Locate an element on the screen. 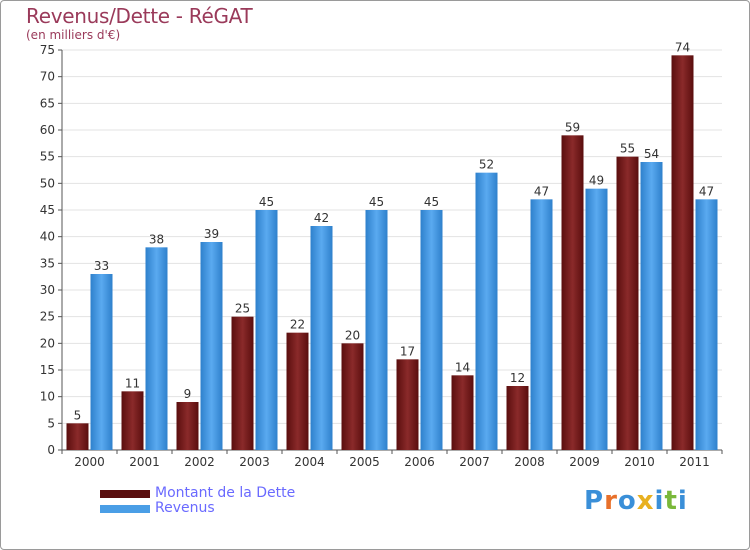 The width and height of the screenshot is (750, 550). legend-swatch-dette is located at coordinates (125, 494).